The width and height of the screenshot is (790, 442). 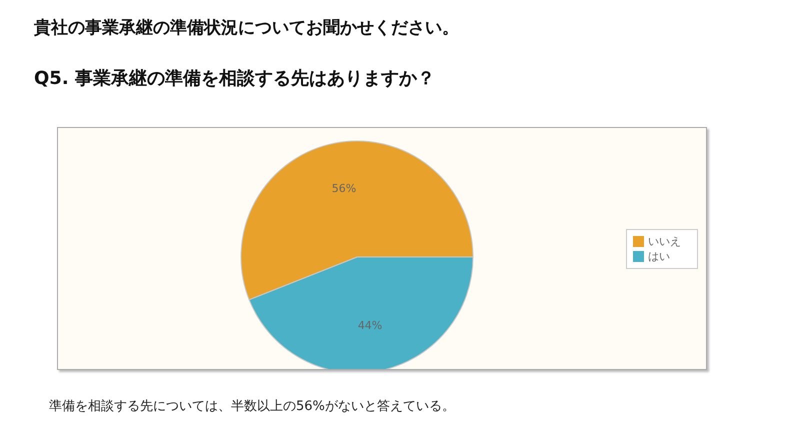 What do you see at coordinates (252, 406) in the screenshot?
I see `text: 準備を相談する先については、半数以上の56%がないと答えている。` at bounding box center [252, 406].